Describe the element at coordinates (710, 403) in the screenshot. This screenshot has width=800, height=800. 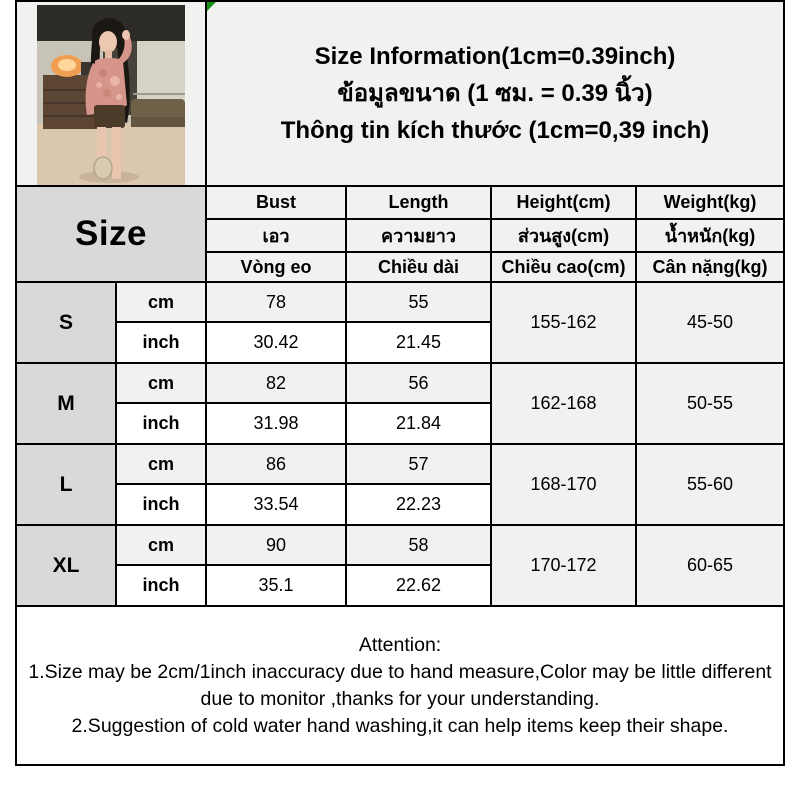
I see `weight-value: 50-55` at that location.